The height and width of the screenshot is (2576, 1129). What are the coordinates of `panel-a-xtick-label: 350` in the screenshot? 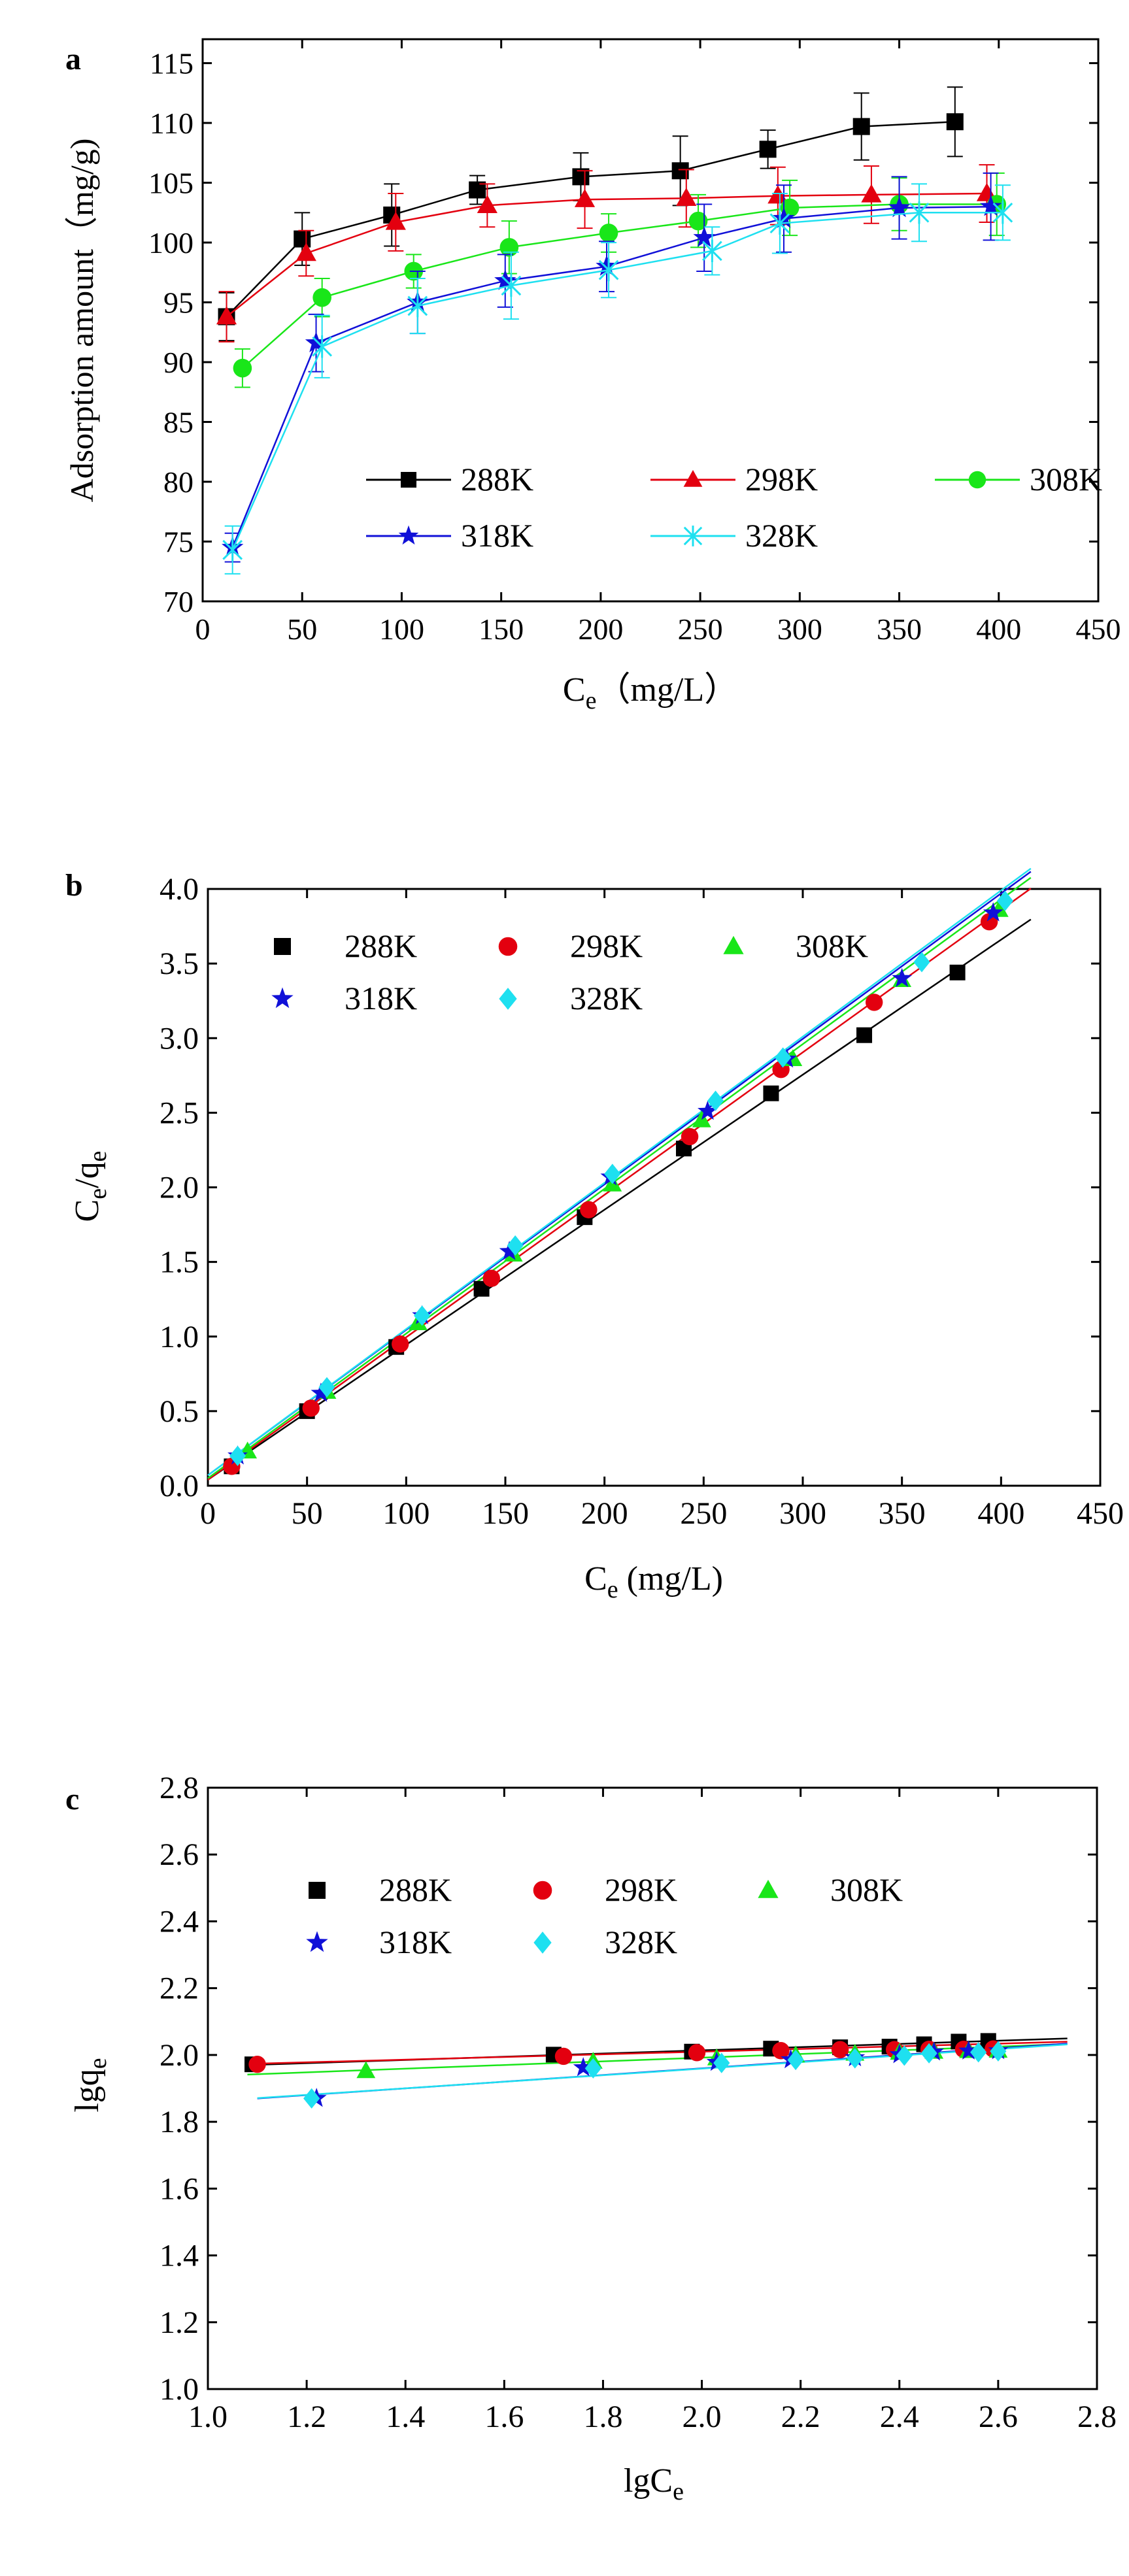 It's located at (900, 629).